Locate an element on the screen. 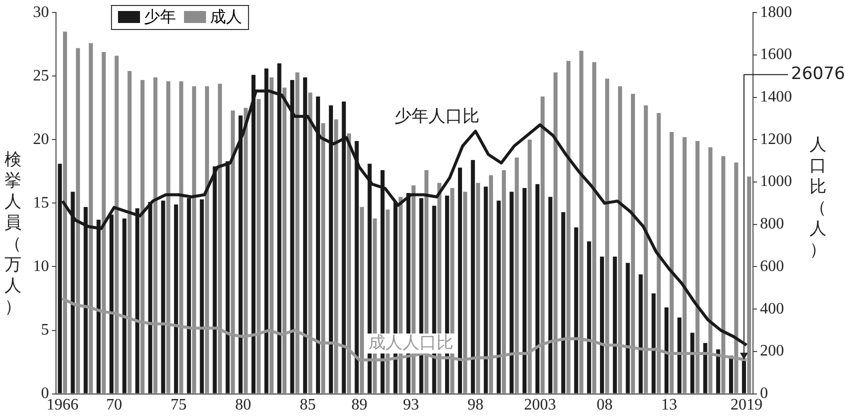 The image size is (845, 417). y2-tick-label: 600 is located at coordinates (772, 266).